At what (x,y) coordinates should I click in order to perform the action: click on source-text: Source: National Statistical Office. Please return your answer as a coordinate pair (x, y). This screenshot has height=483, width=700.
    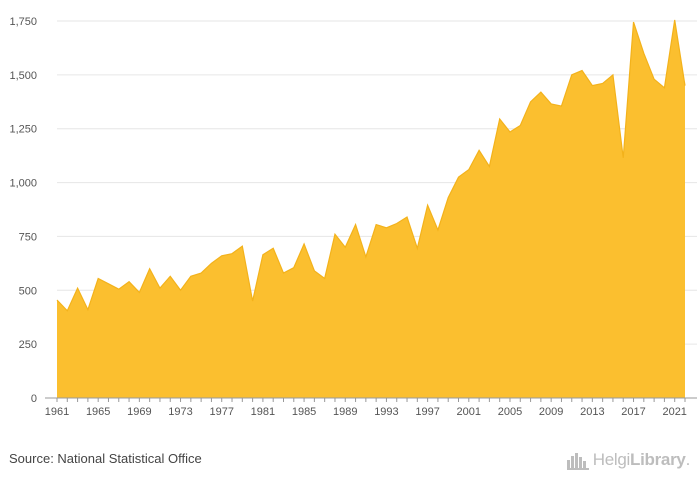
    Looking at the image, I should click on (105, 458).